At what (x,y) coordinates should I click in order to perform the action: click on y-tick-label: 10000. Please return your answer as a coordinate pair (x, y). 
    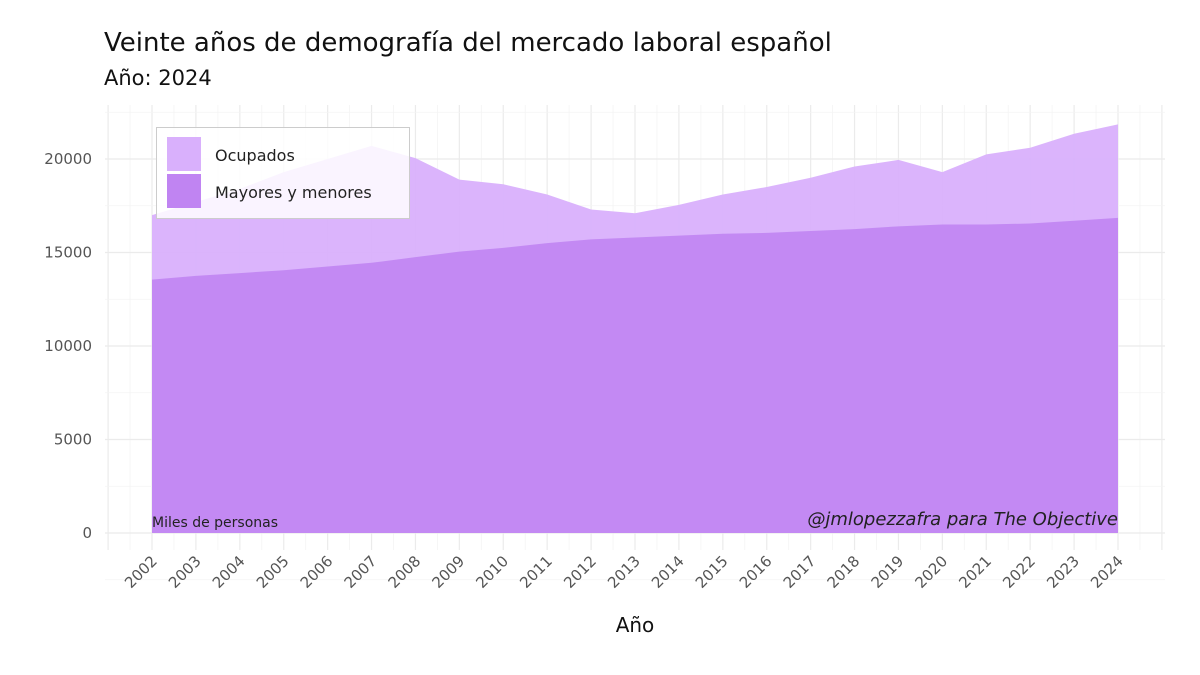
    Looking at the image, I should click on (68, 346).